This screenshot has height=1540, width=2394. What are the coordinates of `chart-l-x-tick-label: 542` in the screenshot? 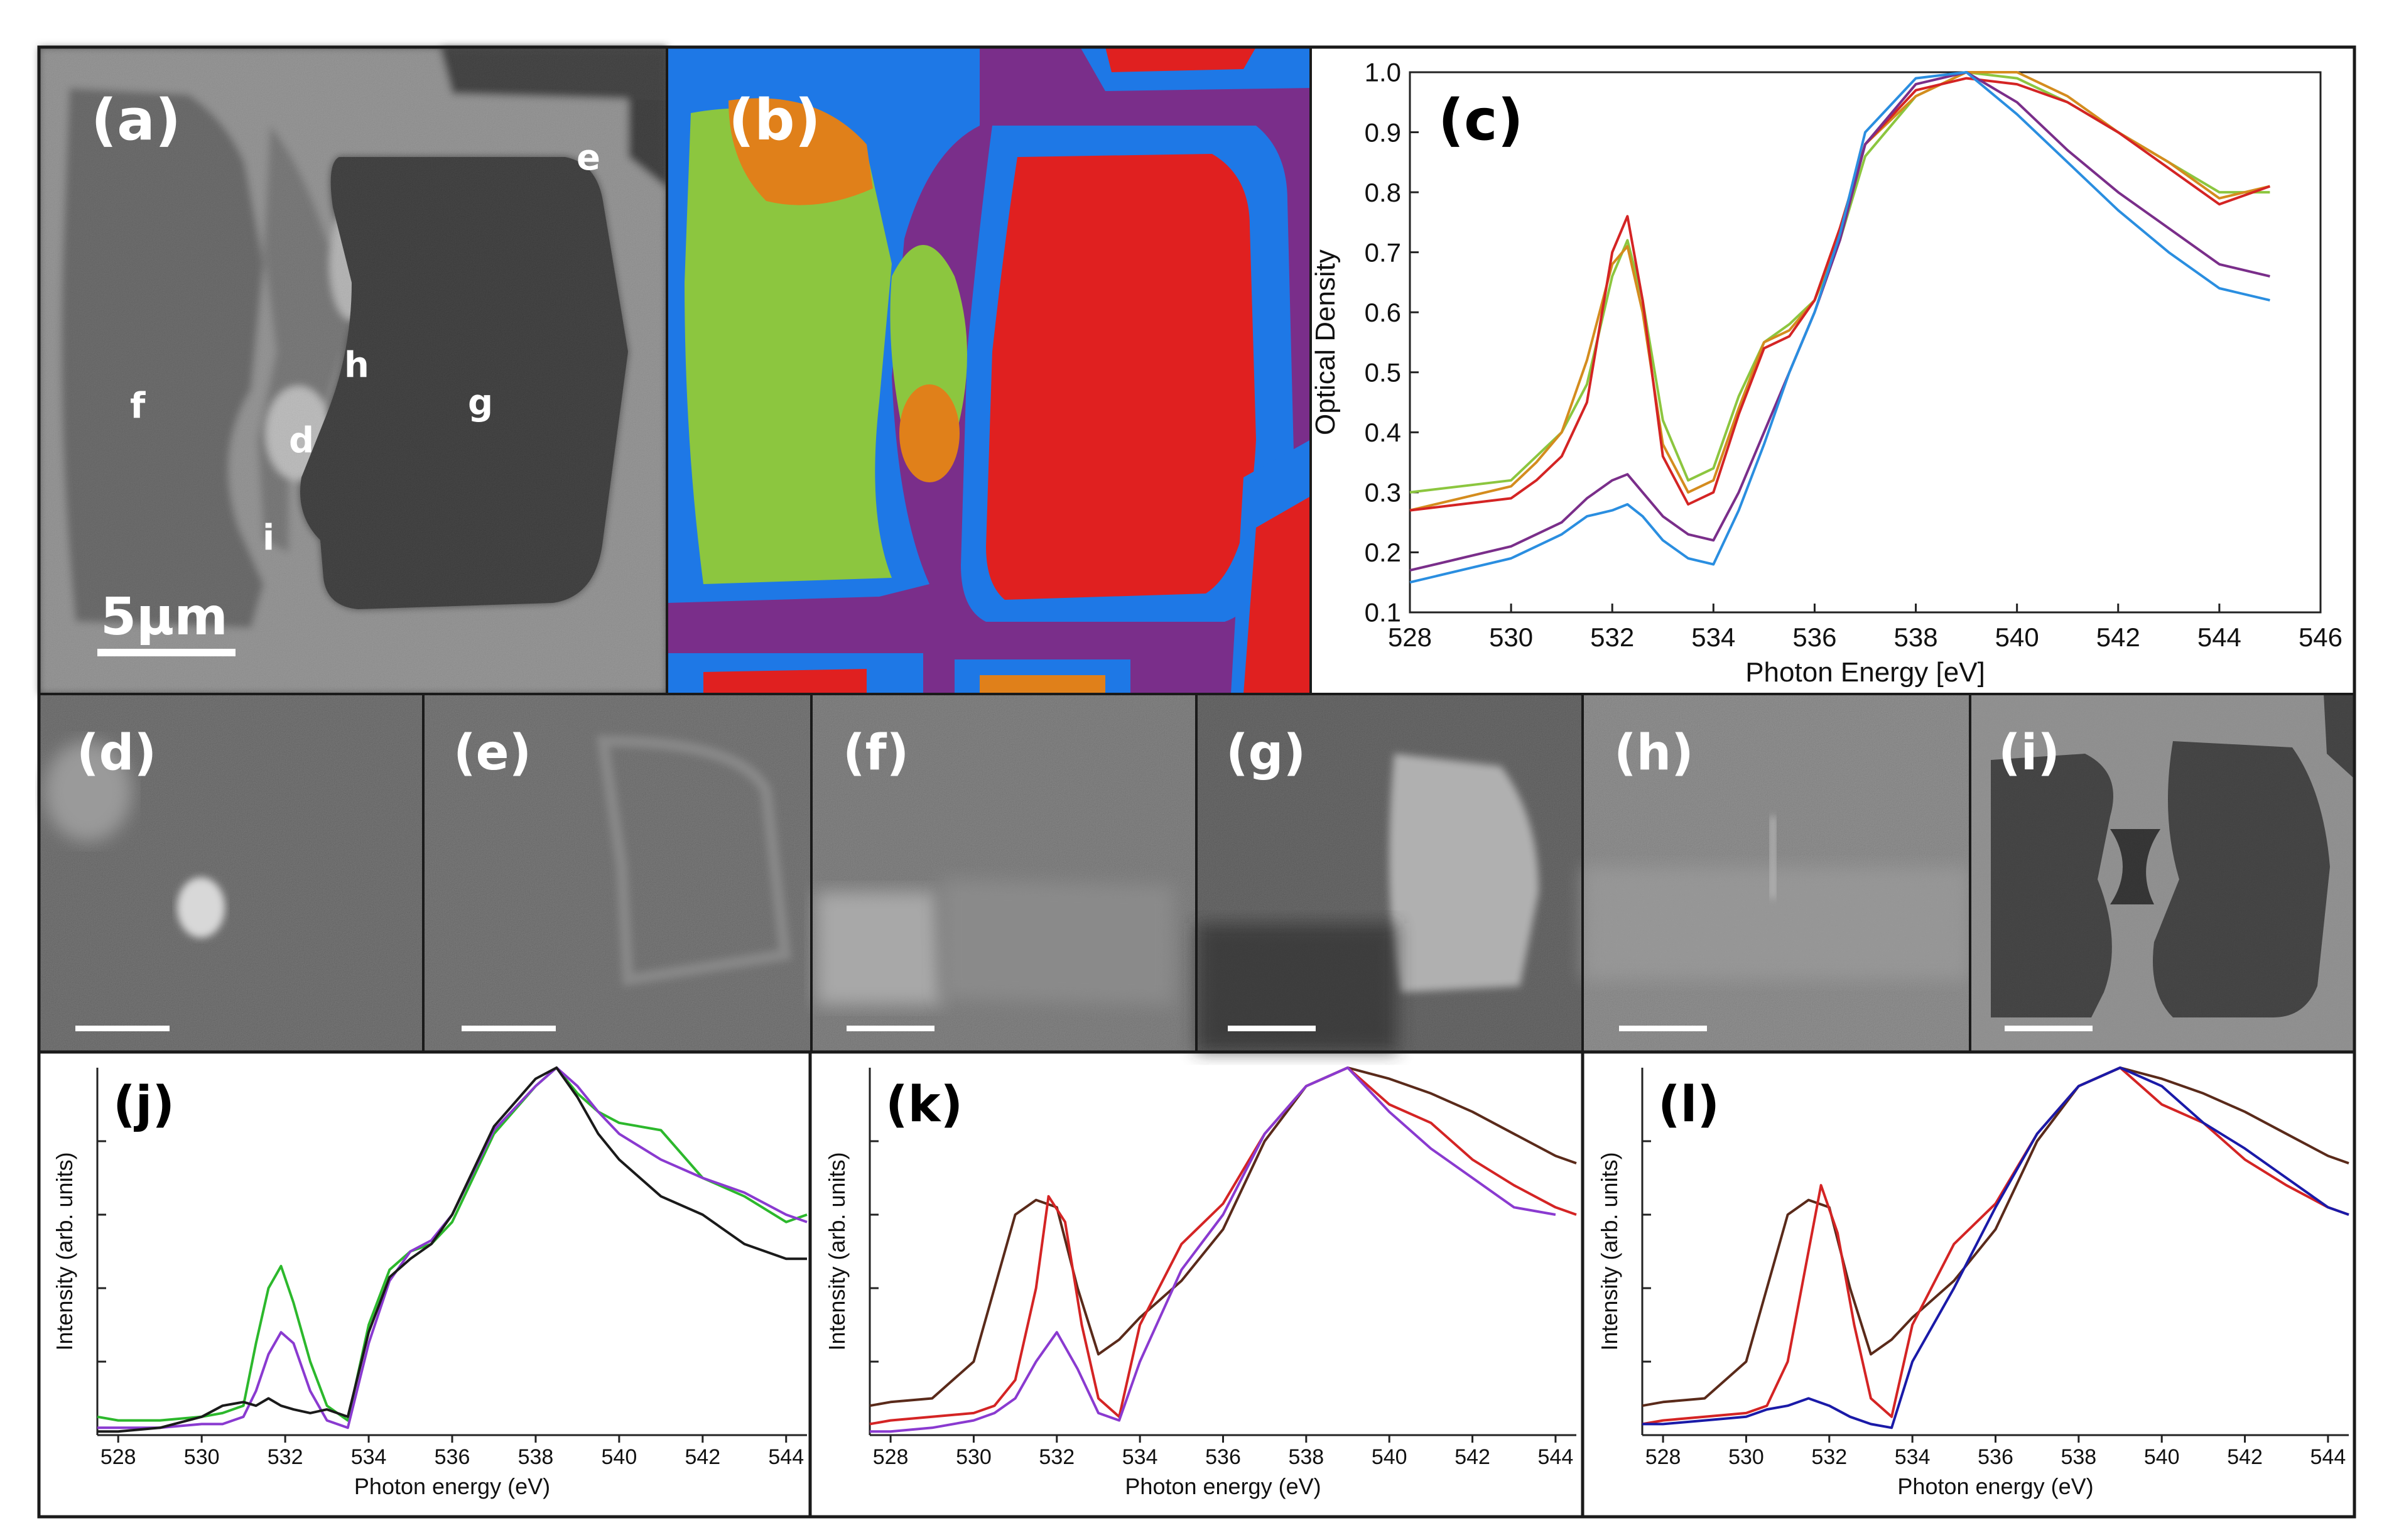 It's located at (2245, 1457).